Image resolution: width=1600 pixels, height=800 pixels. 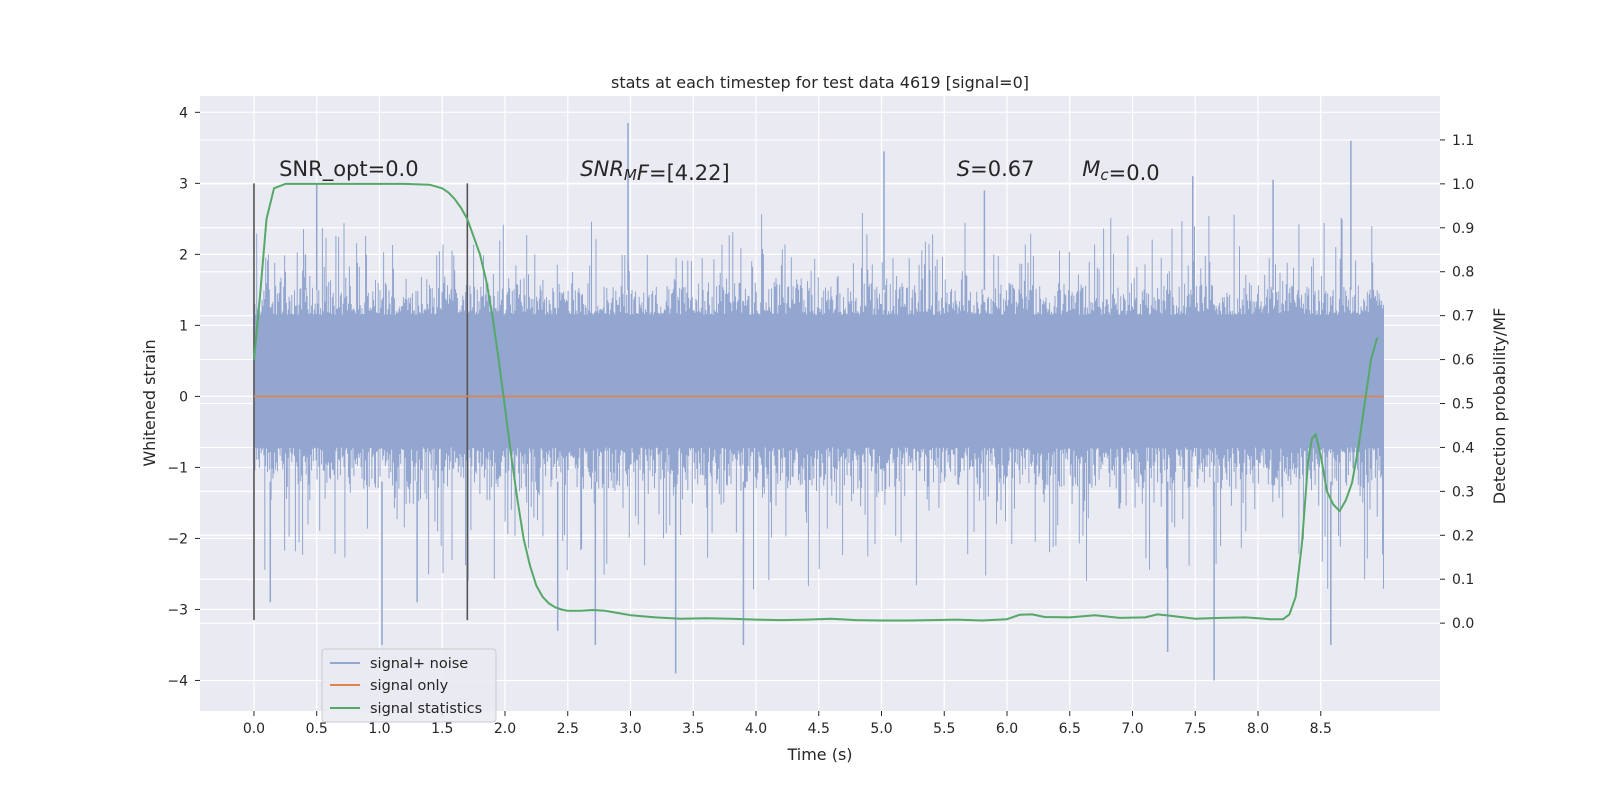 I want to click on legend-label-signal-only: signal only, so click(x=409, y=686).